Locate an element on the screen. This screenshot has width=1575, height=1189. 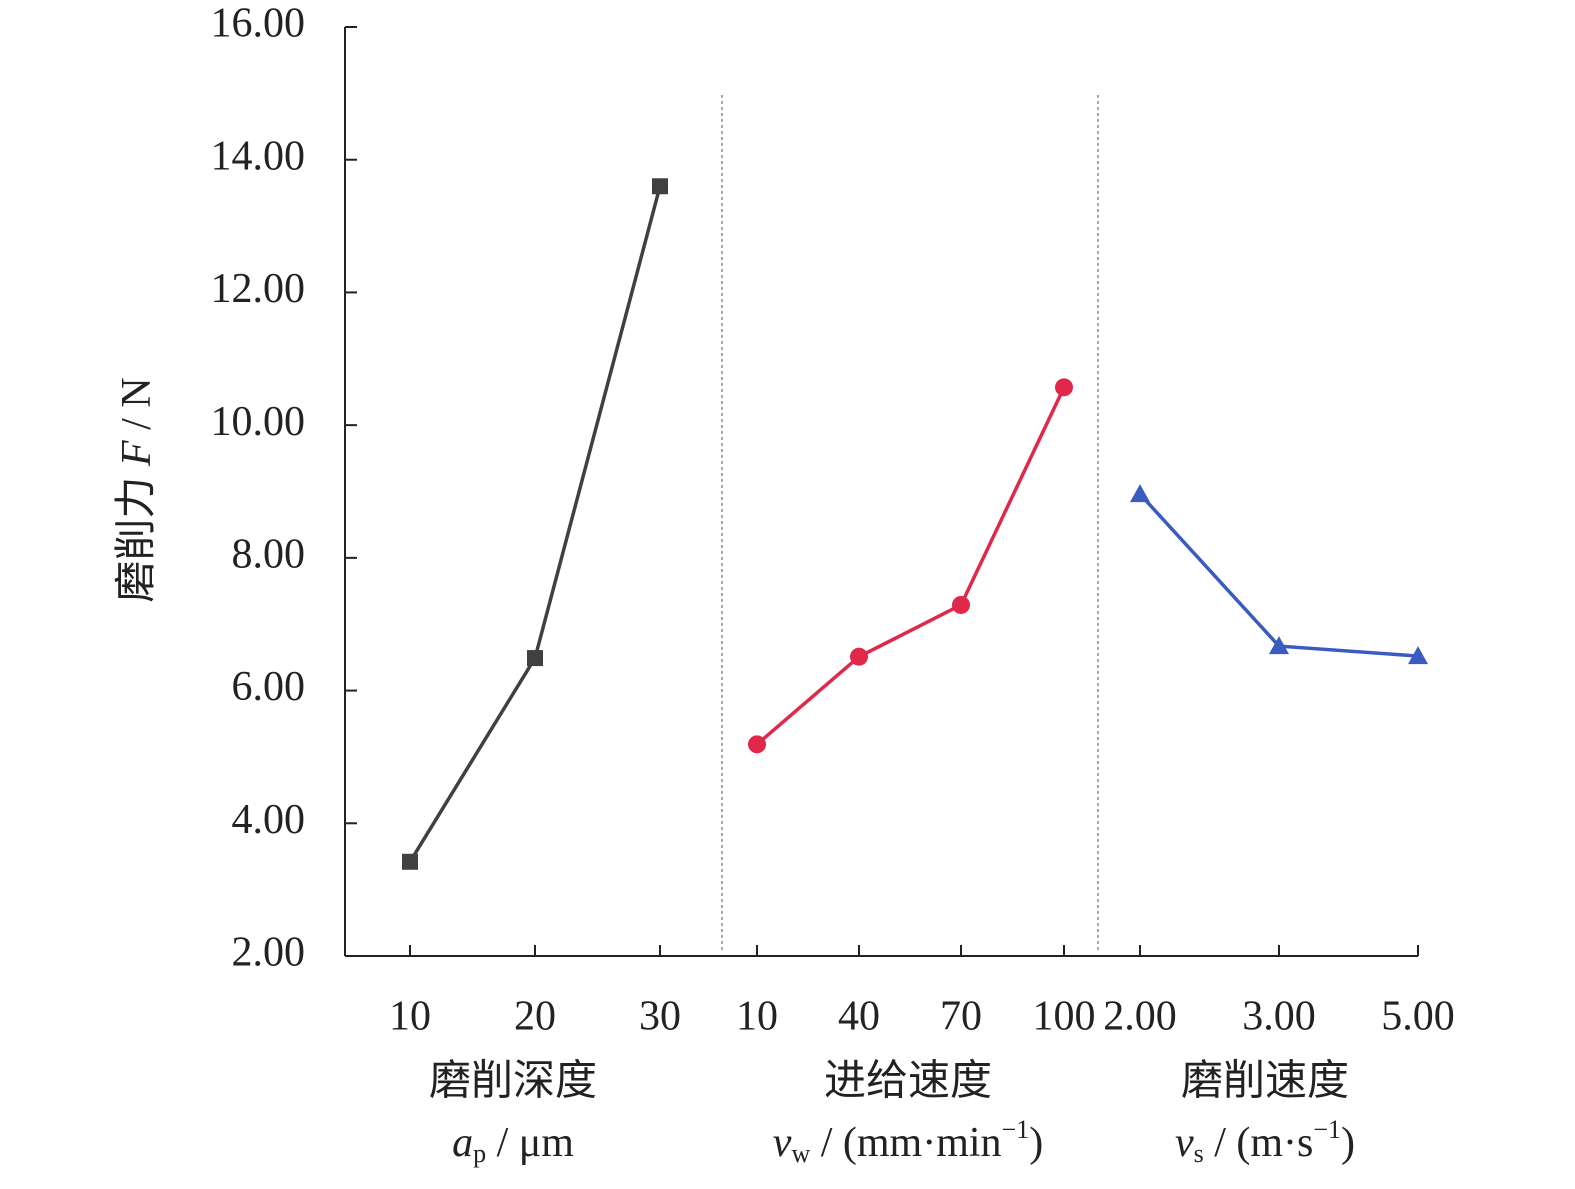
y-tick-label: 8.00 is located at coordinates (269, 554).